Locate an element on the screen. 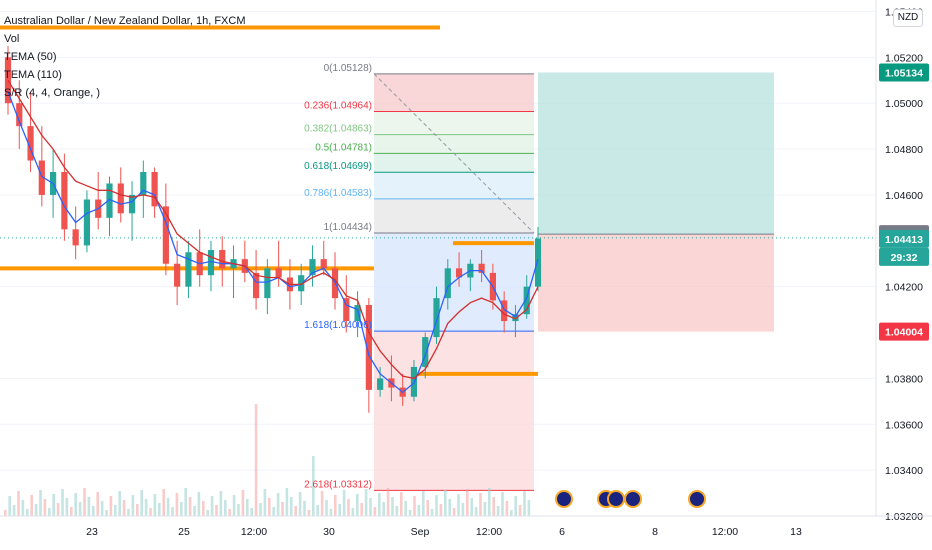 This screenshot has height=550, width=932. fib-label: 1.618(1.04006) is located at coordinates (338, 325).